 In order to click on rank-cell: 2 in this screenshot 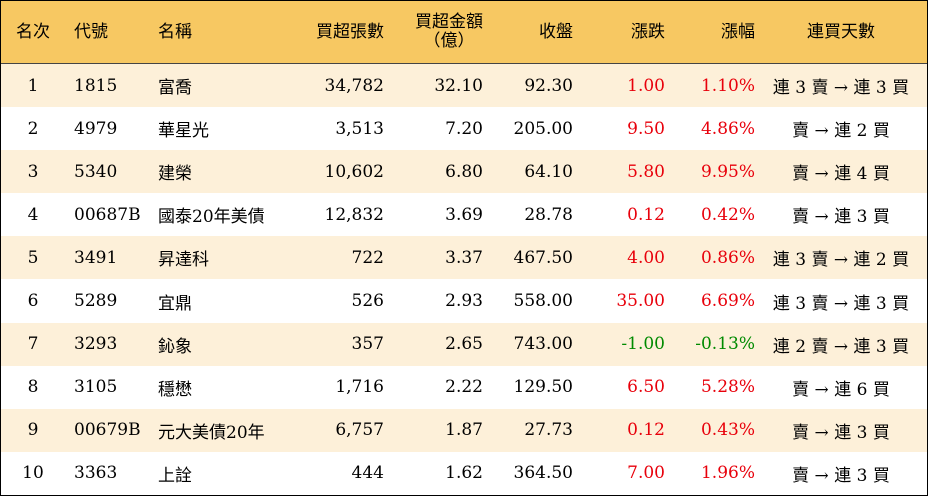, I will do `click(33, 129)`.